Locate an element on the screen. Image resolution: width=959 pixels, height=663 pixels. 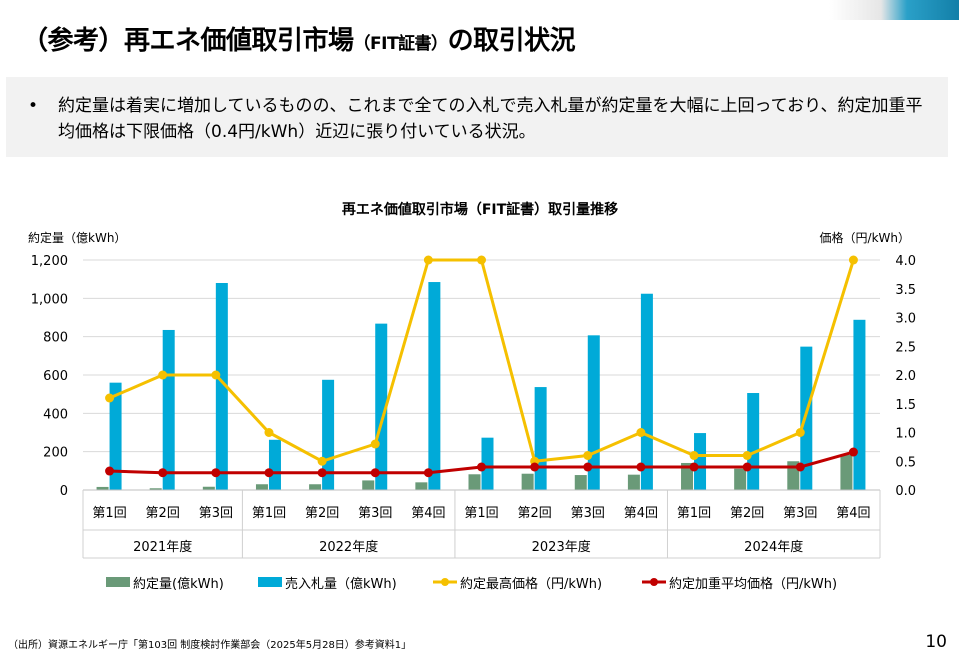
title-small: （FIT証書） is located at coordinates (401, 44).